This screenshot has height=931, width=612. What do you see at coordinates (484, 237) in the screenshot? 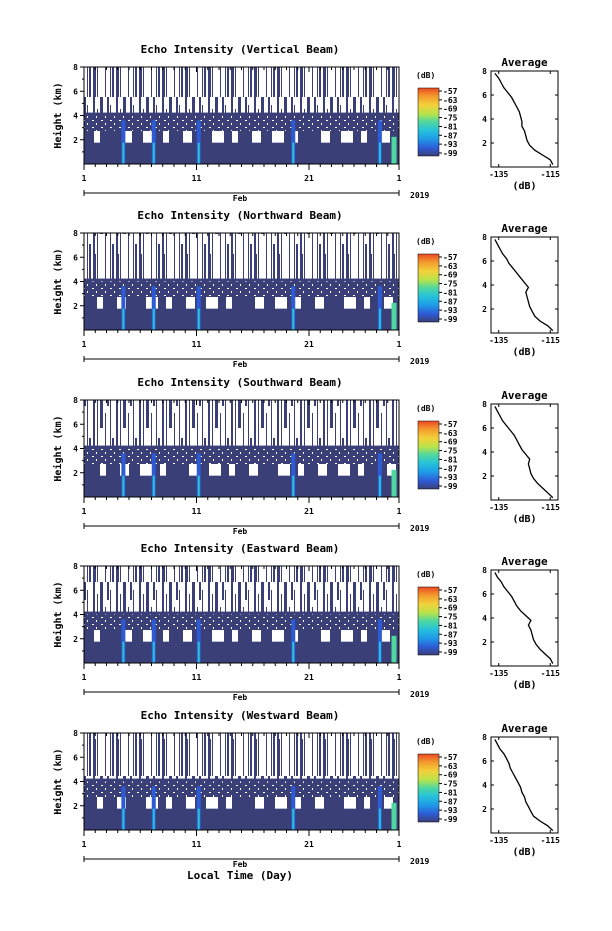
I see `average-y-tick-label: 8` at bounding box center [484, 237].